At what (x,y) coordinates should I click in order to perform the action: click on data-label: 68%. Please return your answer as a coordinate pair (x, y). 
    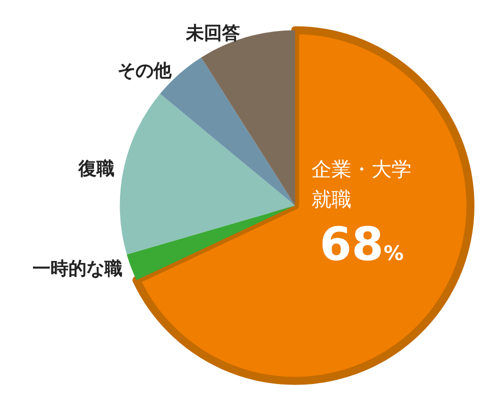
    Looking at the image, I should click on (362, 244).